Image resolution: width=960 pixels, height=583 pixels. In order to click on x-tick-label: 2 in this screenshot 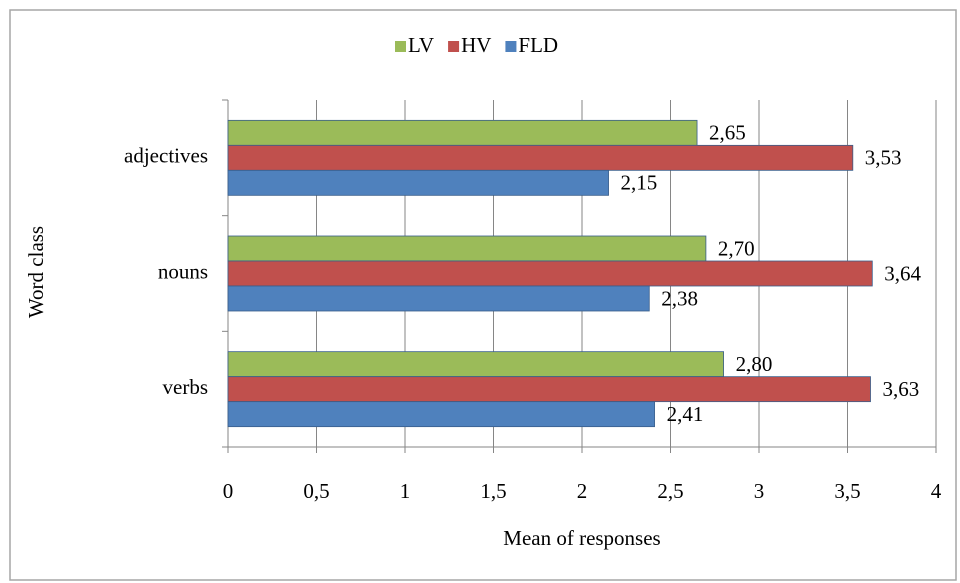, I will do `click(582, 491)`.